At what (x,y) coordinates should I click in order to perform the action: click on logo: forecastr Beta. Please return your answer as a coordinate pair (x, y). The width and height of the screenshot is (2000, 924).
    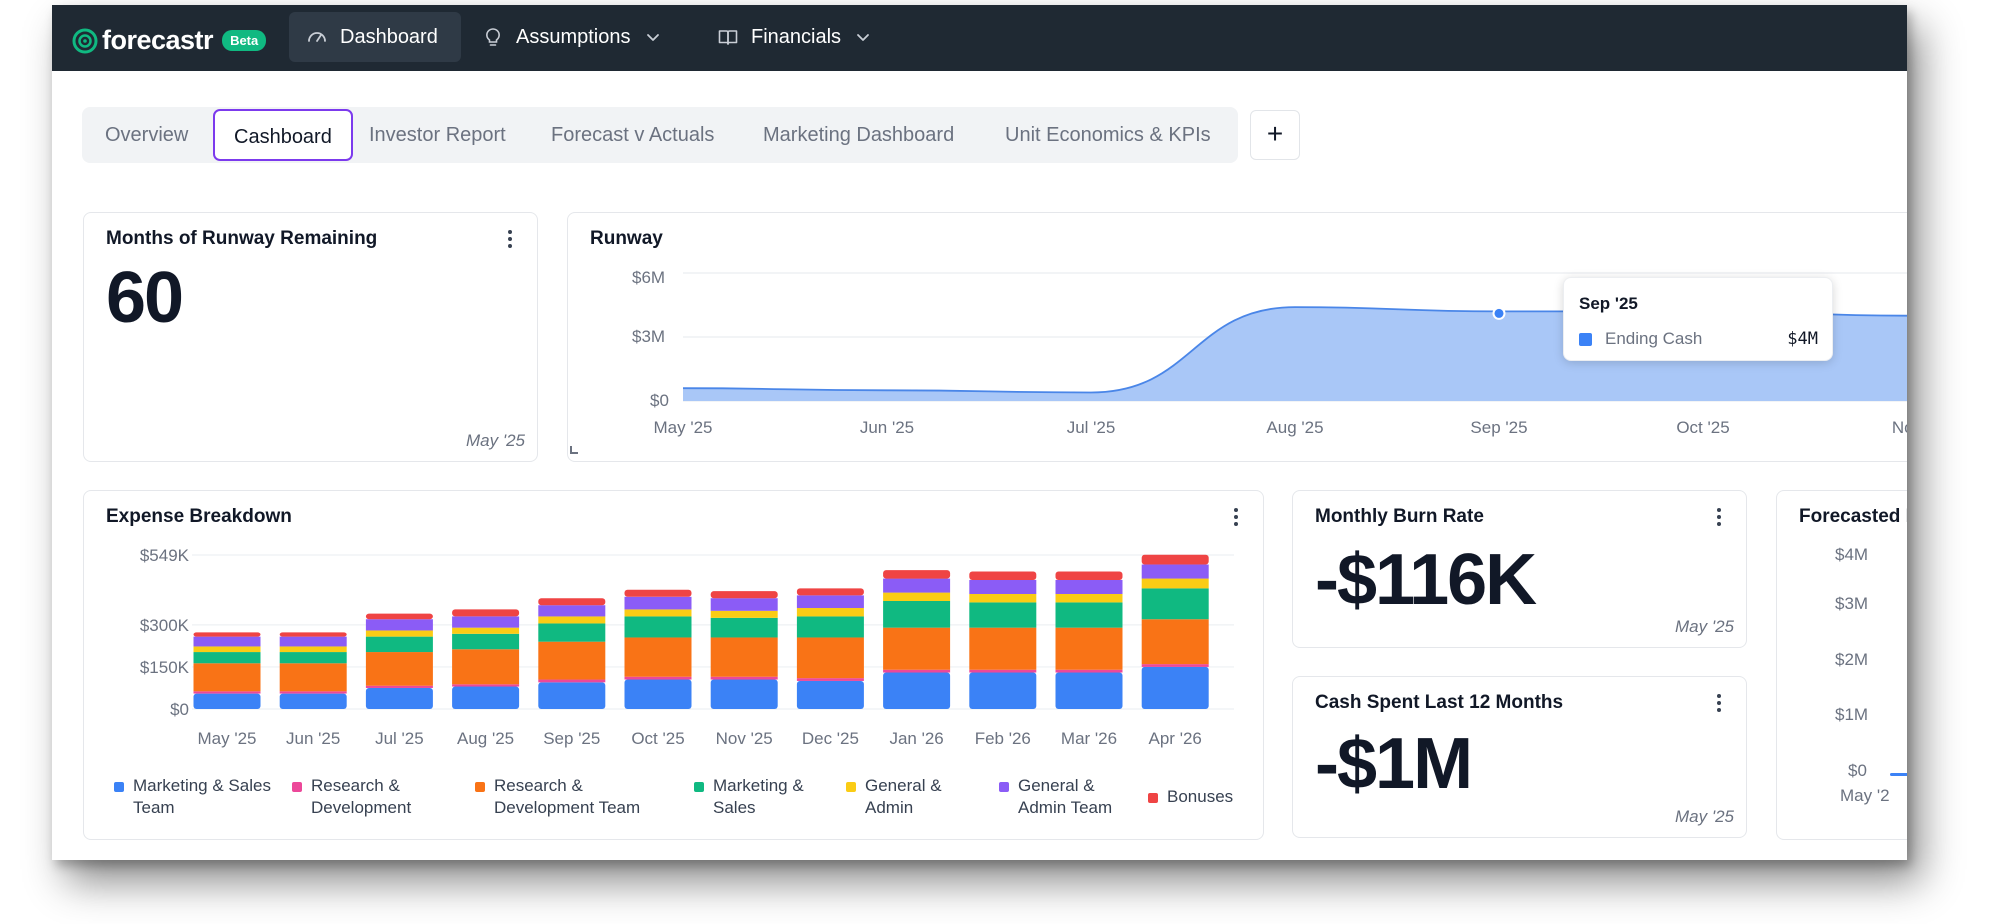
    Looking at the image, I should click on (169, 40).